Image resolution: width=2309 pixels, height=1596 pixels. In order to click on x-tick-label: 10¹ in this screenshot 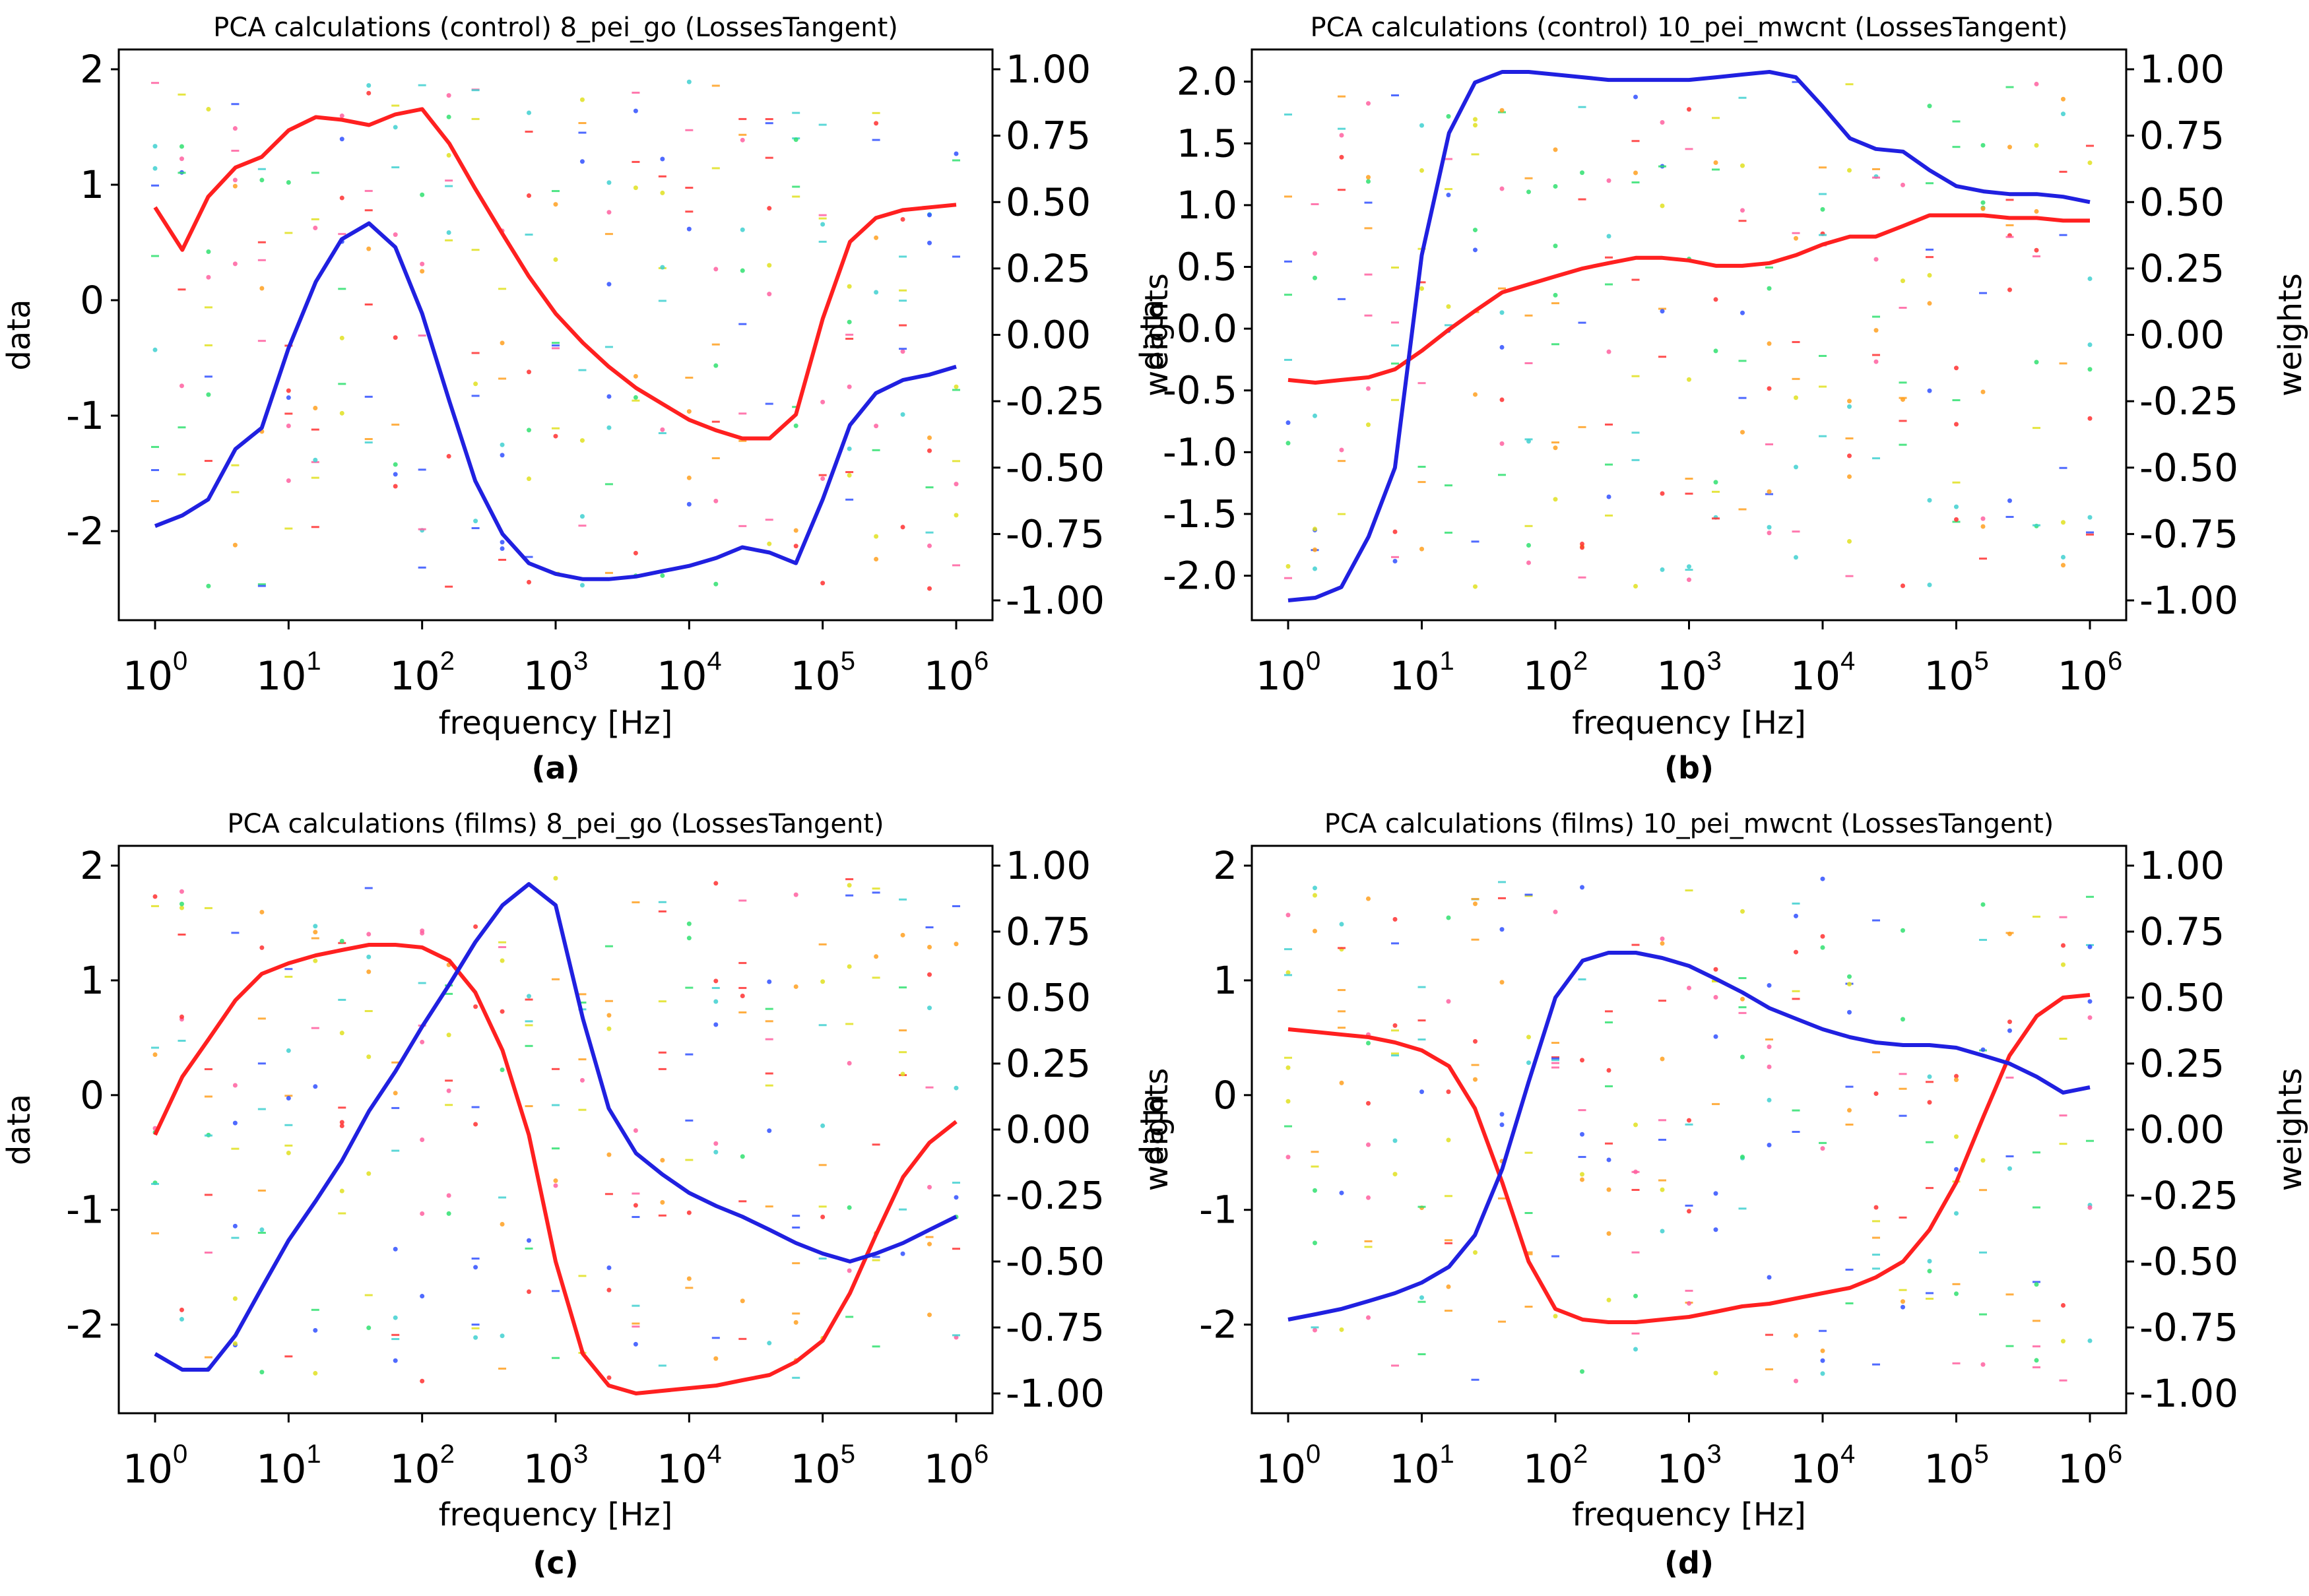, I will do `click(288, 1466)`.